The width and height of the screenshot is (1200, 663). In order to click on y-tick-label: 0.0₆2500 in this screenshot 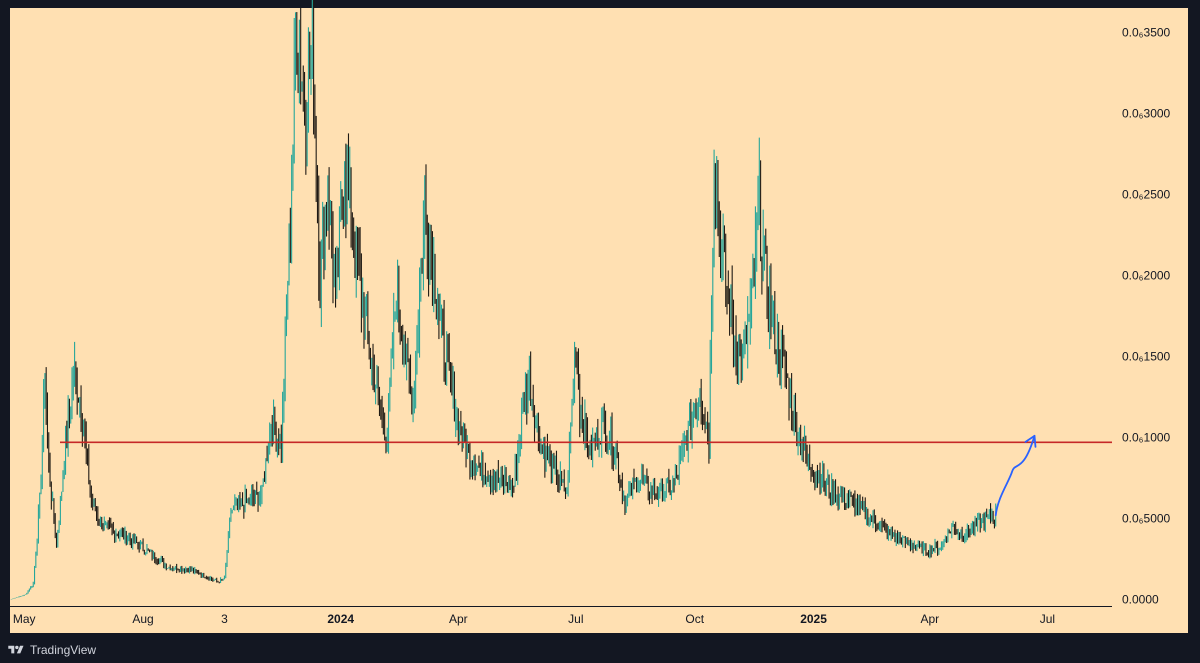, I will do `click(1146, 194)`.